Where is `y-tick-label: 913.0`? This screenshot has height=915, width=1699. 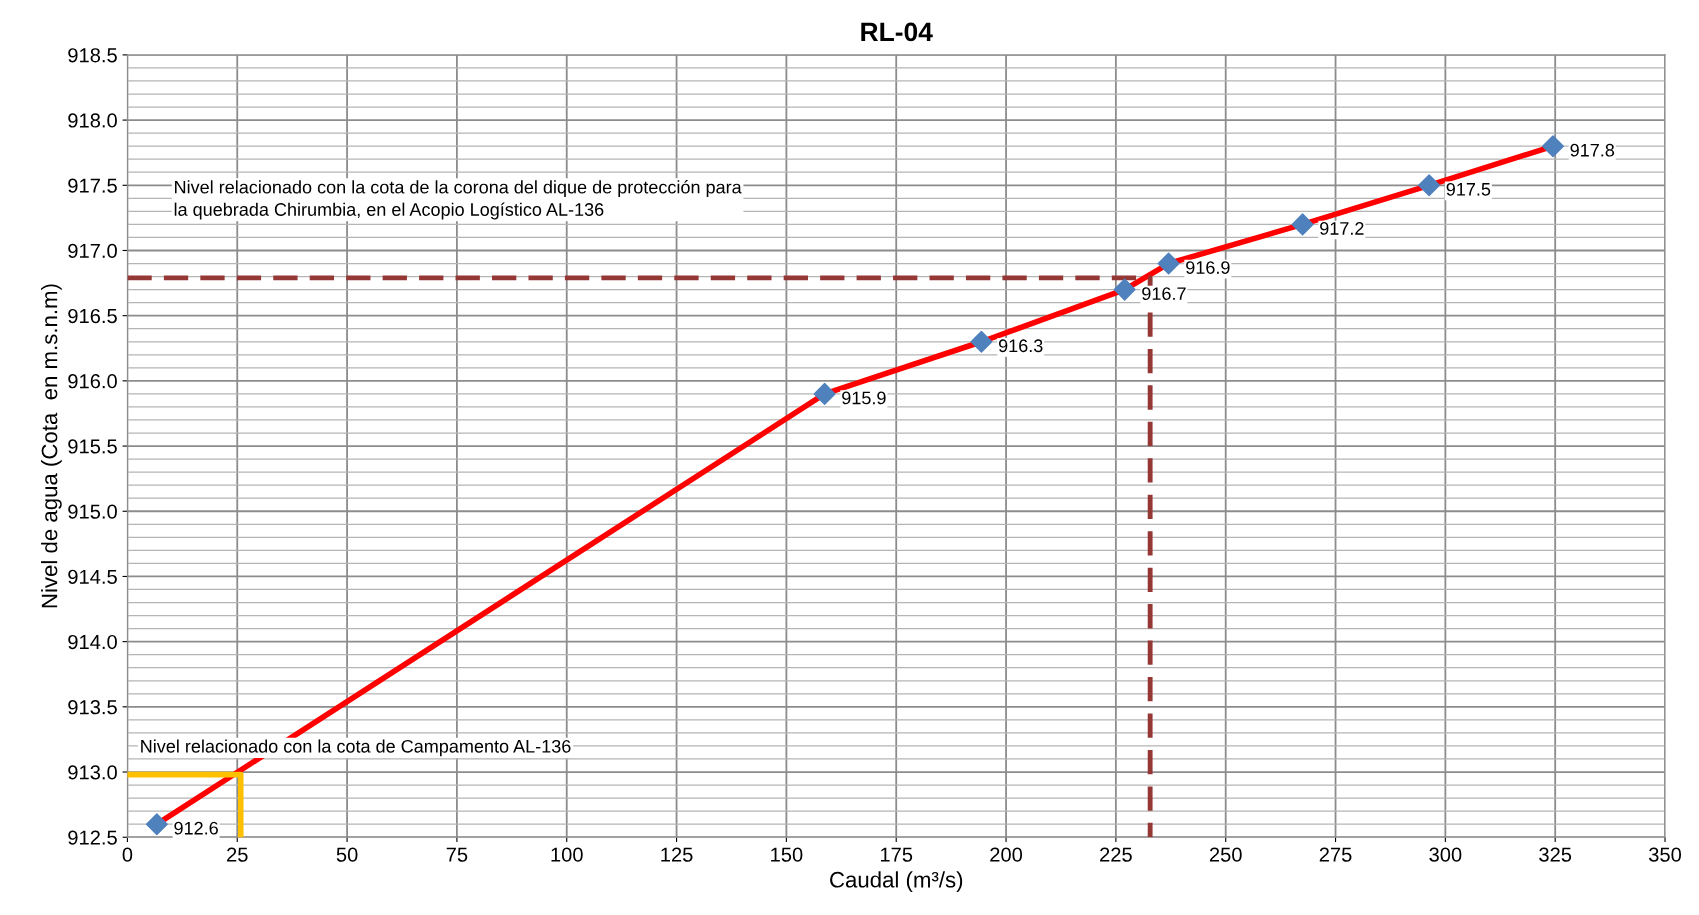
y-tick-label: 913.0 is located at coordinates (92, 772).